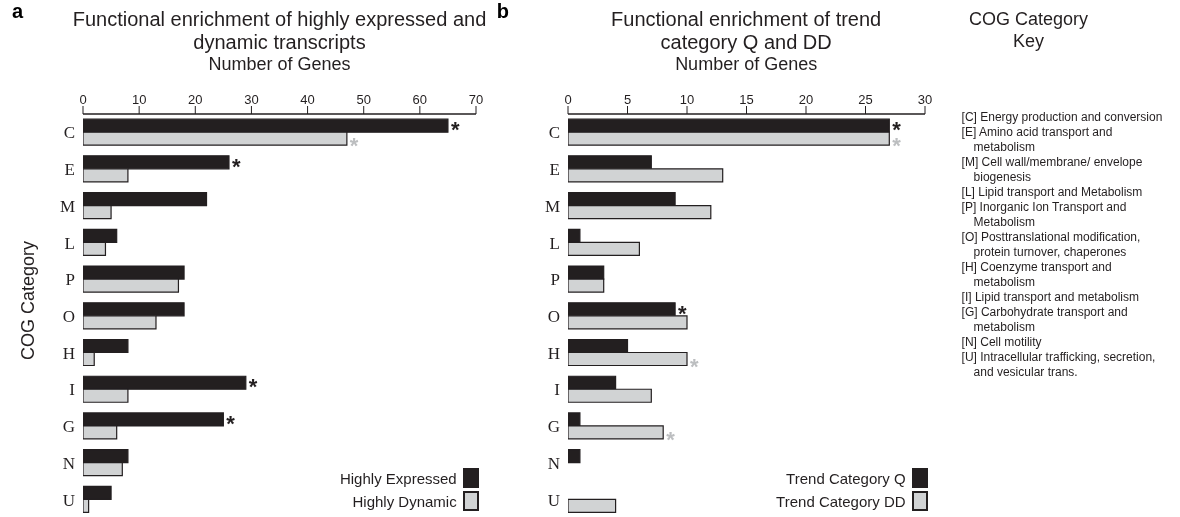  I want to click on legend-label: Highly Dynamic, so click(404, 501).